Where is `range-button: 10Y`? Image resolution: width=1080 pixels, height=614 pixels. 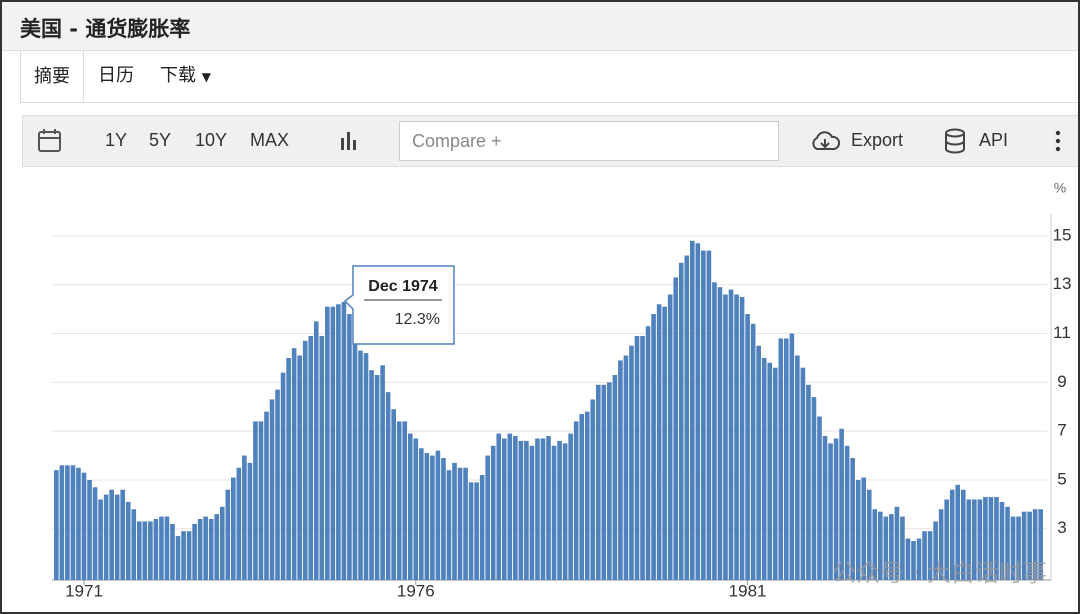
range-button: 10Y is located at coordinates (211, 140).